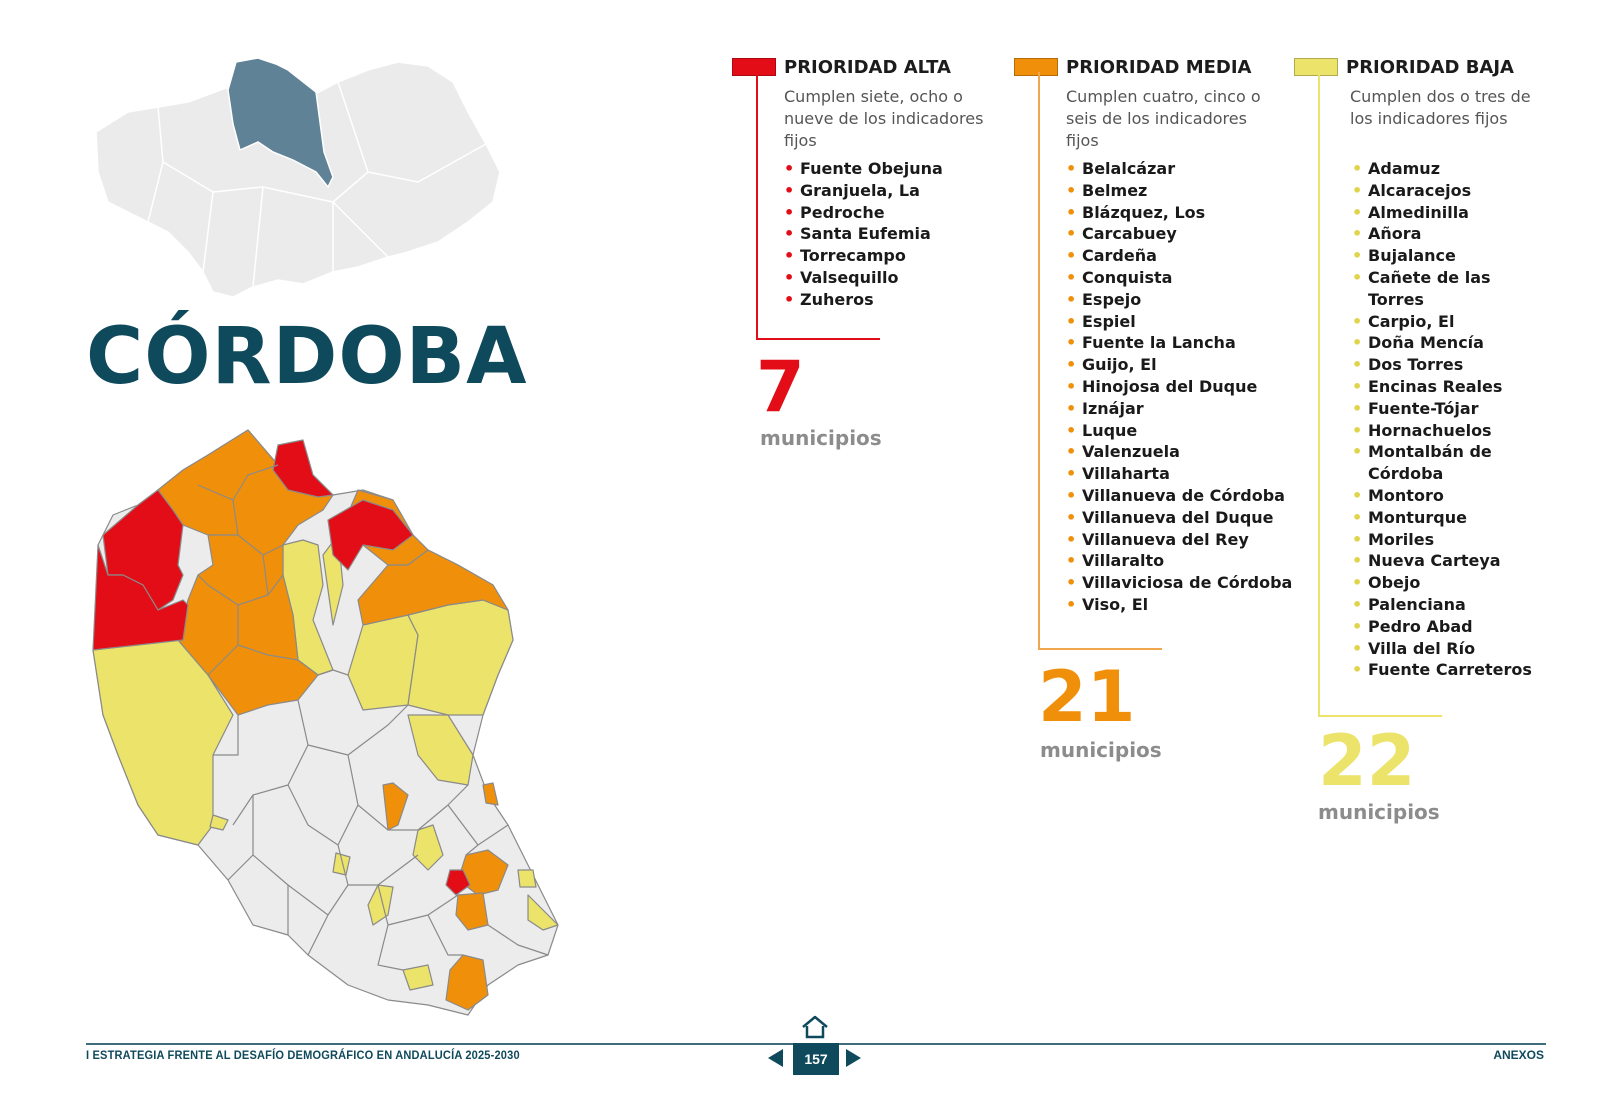 The height and width of the screenshot is (1097, 1600). Describe the element at coordinates (1442, 365) in the screenshot. I see `municipality-item: • Dos Torres` at that location.